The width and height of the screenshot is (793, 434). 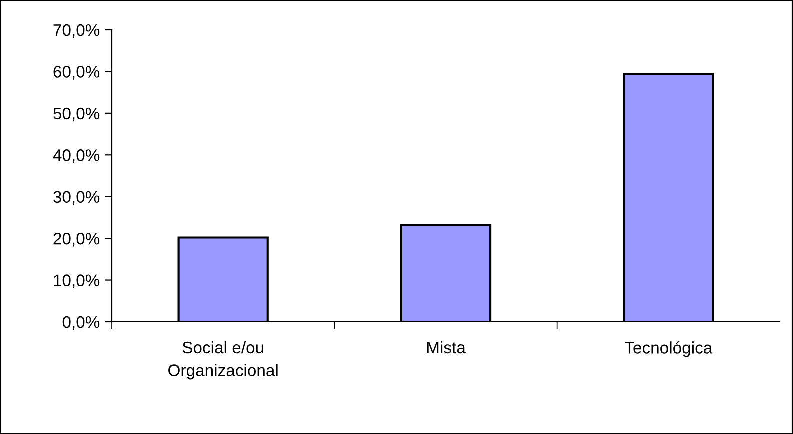 What do you see at coordinates (81, 323) in the screenshot?
I see `y-tick-label: 0,0%` at bounding box center [81, 323].